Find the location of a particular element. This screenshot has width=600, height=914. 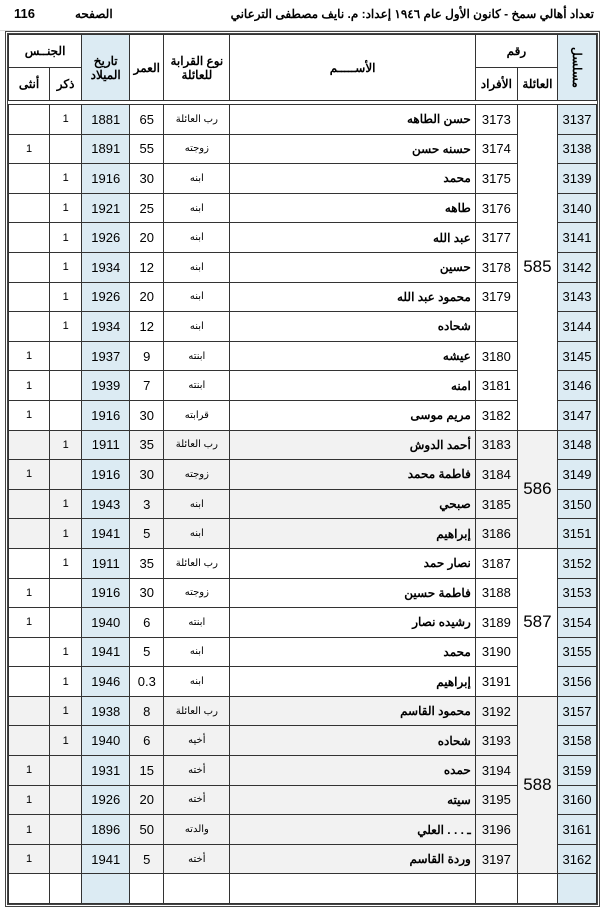

cell-individuals: 3175 is located at coordinates (496, 178).